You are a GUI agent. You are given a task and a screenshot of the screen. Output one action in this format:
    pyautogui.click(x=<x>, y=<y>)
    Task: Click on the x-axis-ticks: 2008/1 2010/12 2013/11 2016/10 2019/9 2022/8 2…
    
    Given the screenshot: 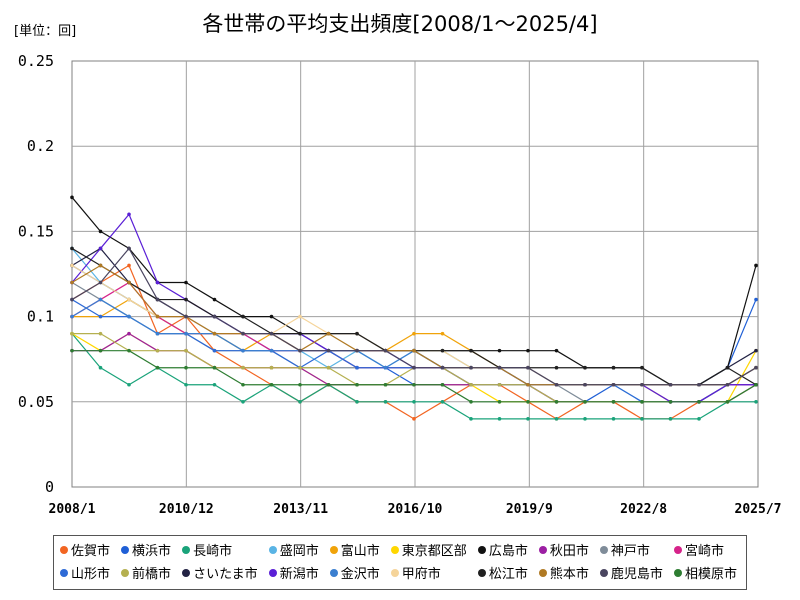 What is the action you would take?
    pyautogui.click(x=415, y=509)
    